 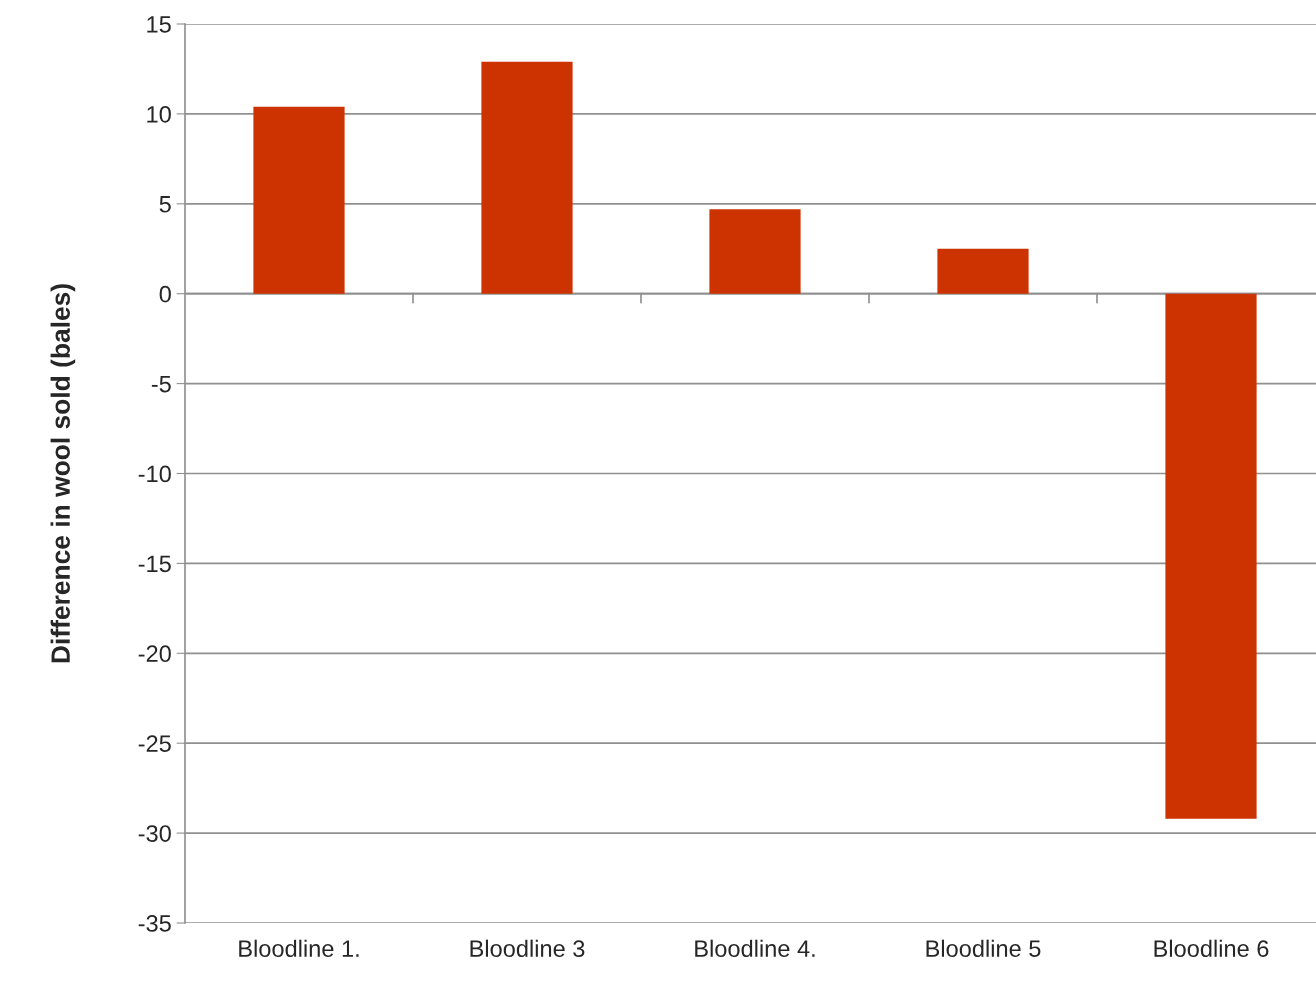 I want to click on y-tick-label: 5, so click(x=165, y=204).